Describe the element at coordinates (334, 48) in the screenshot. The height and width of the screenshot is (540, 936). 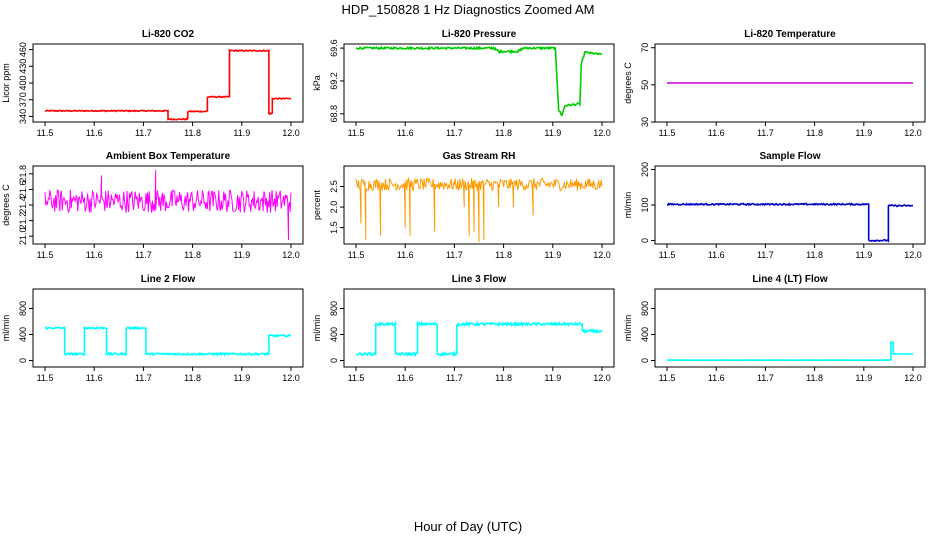
I see `y-tick-label: 69.6` at that location.